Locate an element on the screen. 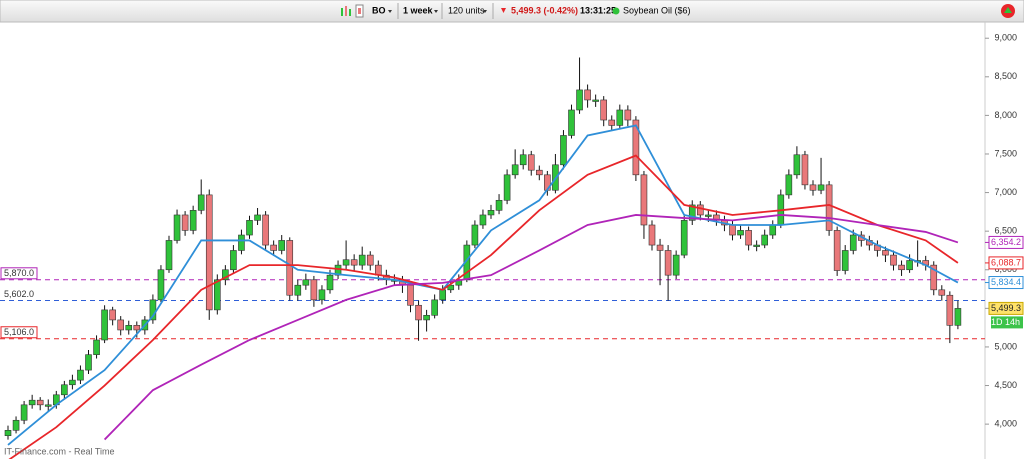 The image size is (1024, 464). y-tick-label: 9,000 is located at coordinates (1005, 38).